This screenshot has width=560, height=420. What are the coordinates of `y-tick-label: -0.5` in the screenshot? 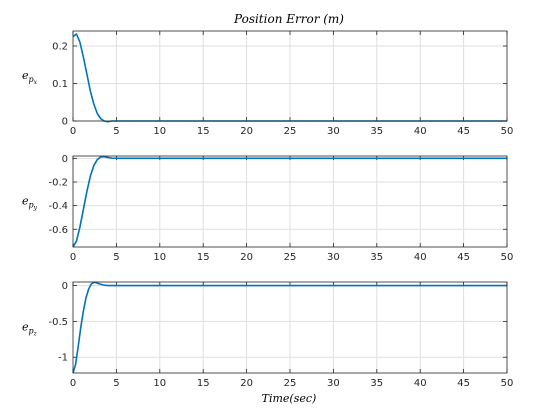 It's located at (58, 322).